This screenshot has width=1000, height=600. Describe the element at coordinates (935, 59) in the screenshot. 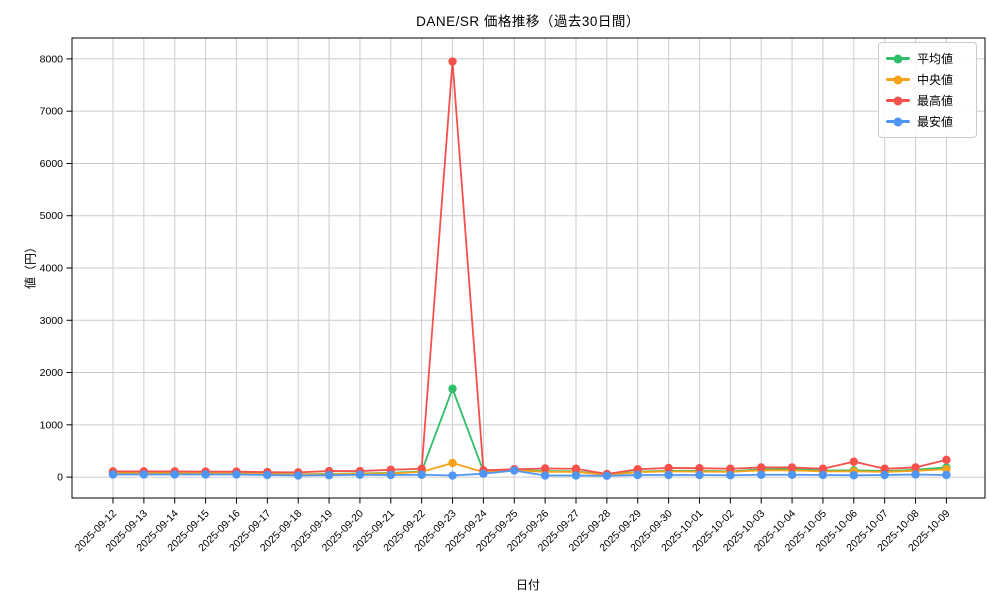

I see `legend-label-average: 平均値` at that location.